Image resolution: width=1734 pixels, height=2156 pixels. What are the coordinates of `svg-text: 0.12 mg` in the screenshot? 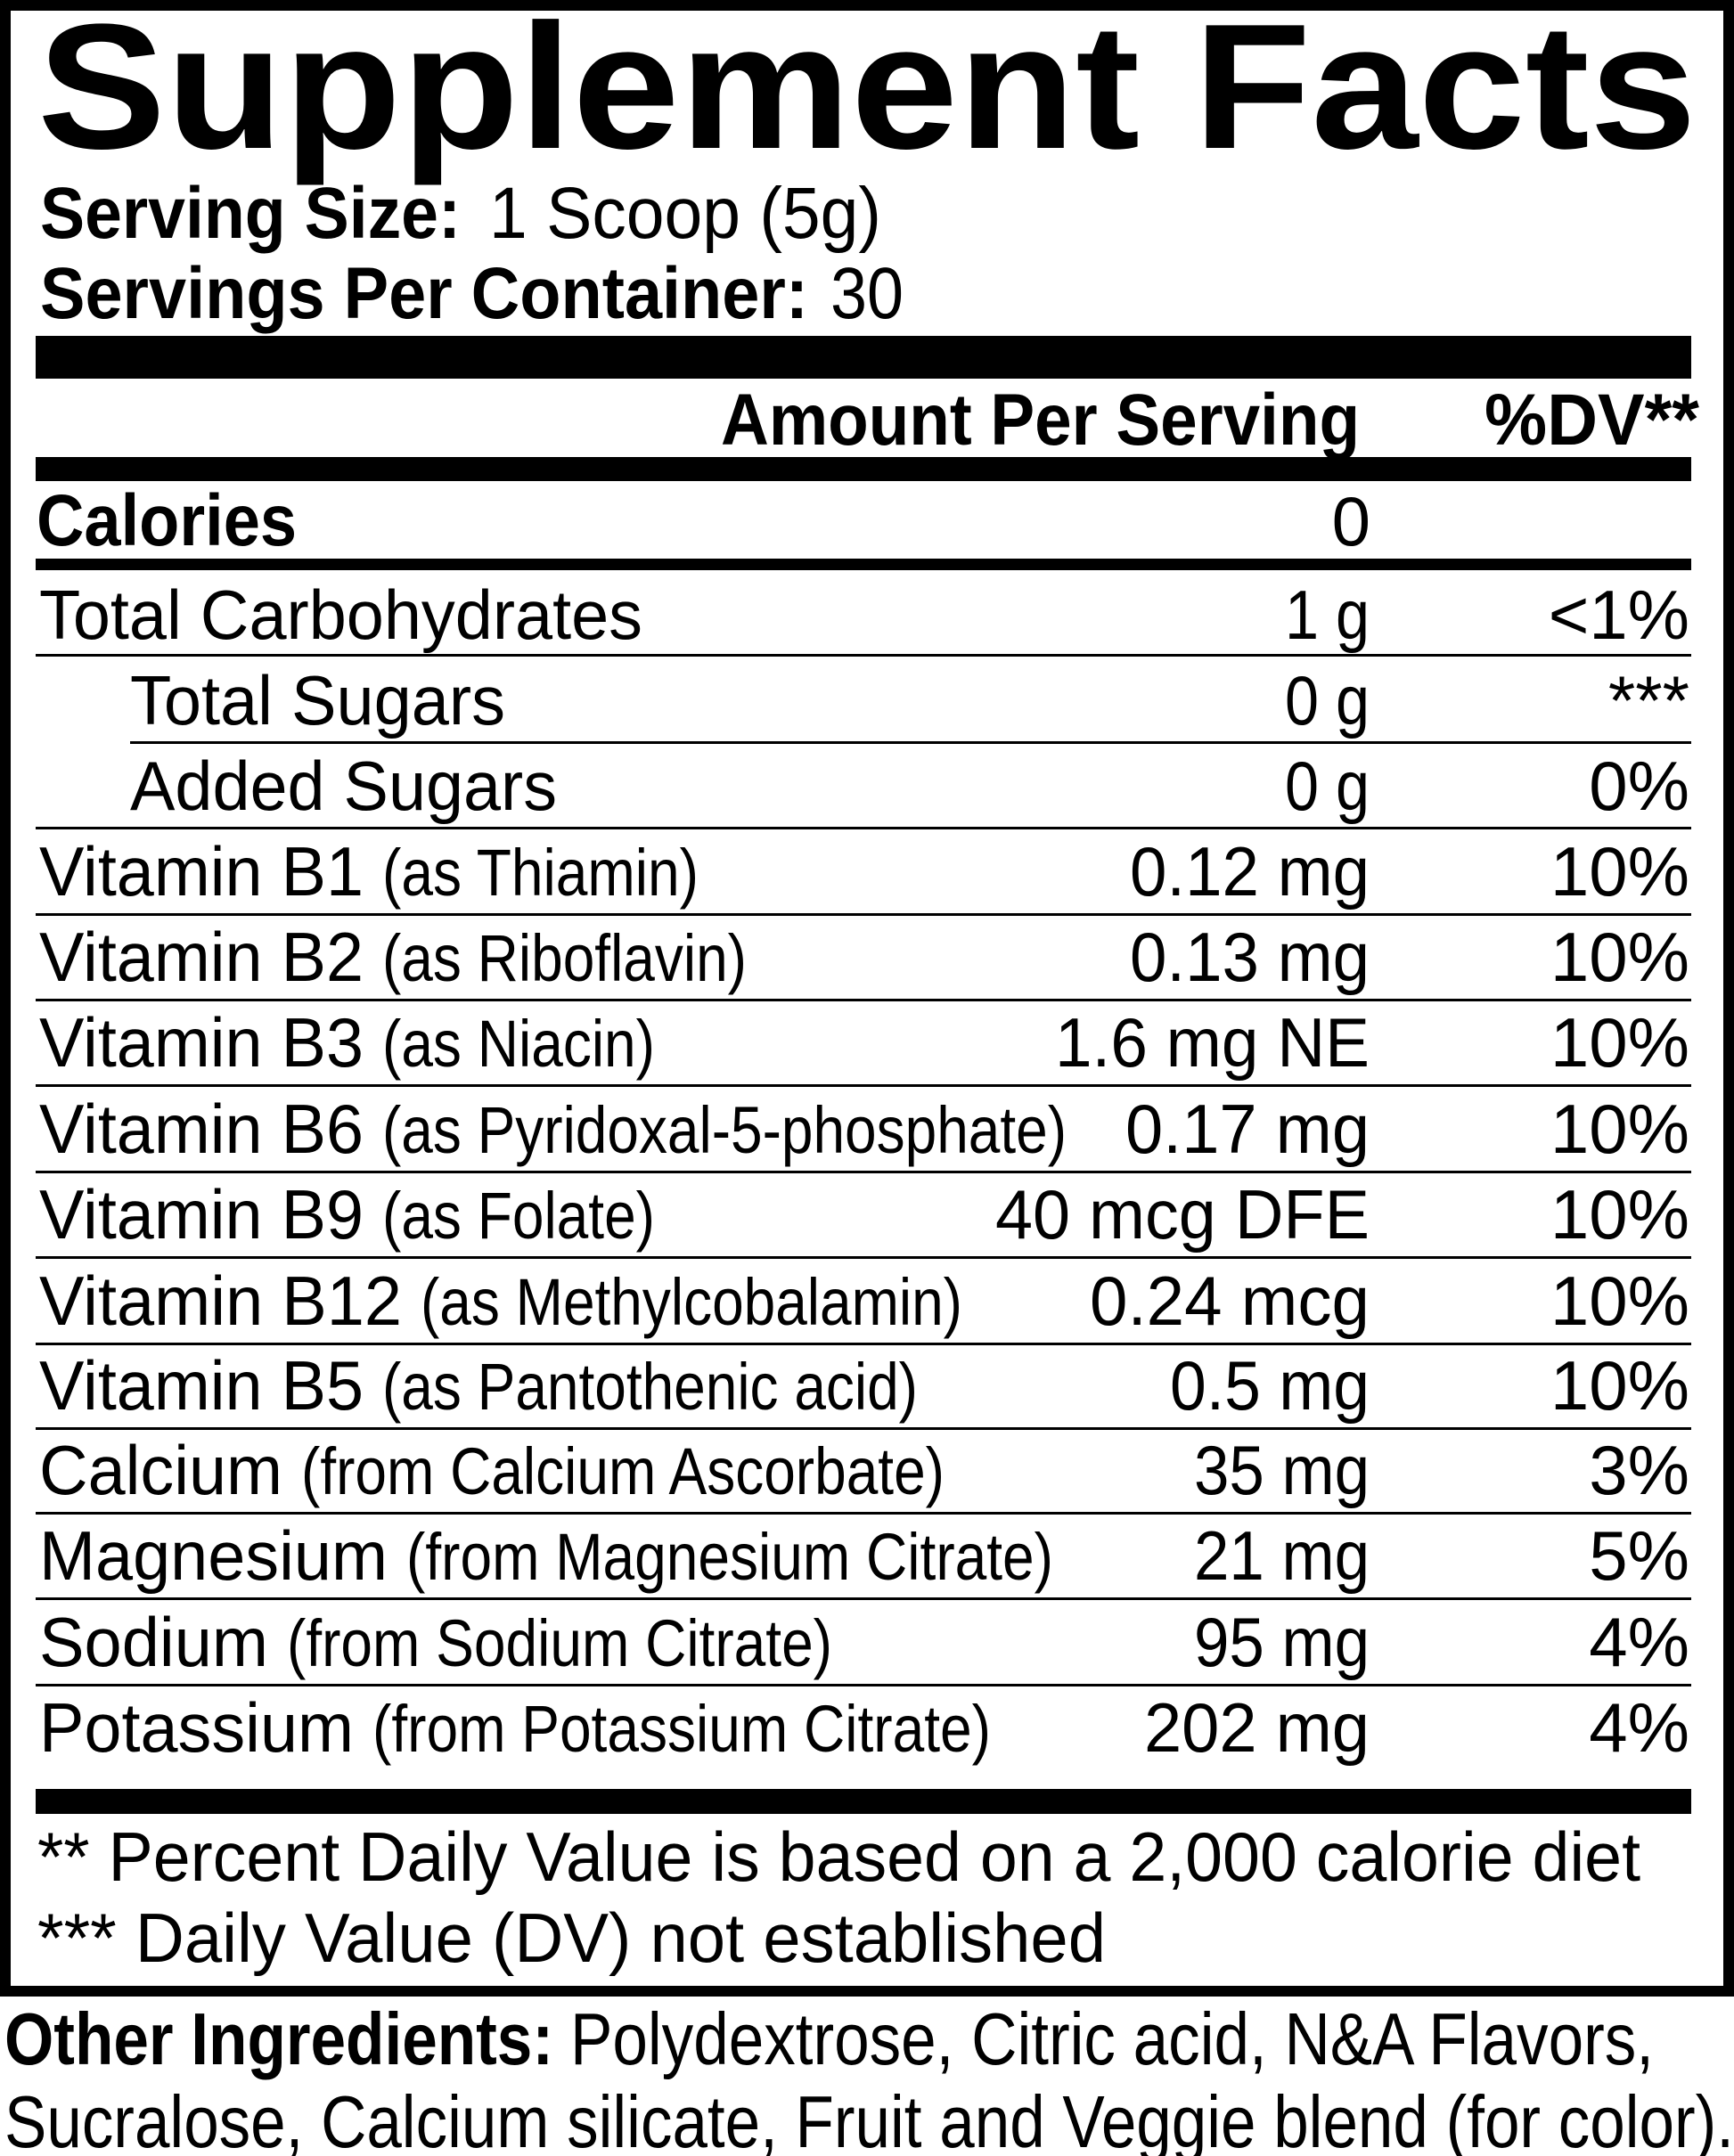 It's located at (1250, 871).